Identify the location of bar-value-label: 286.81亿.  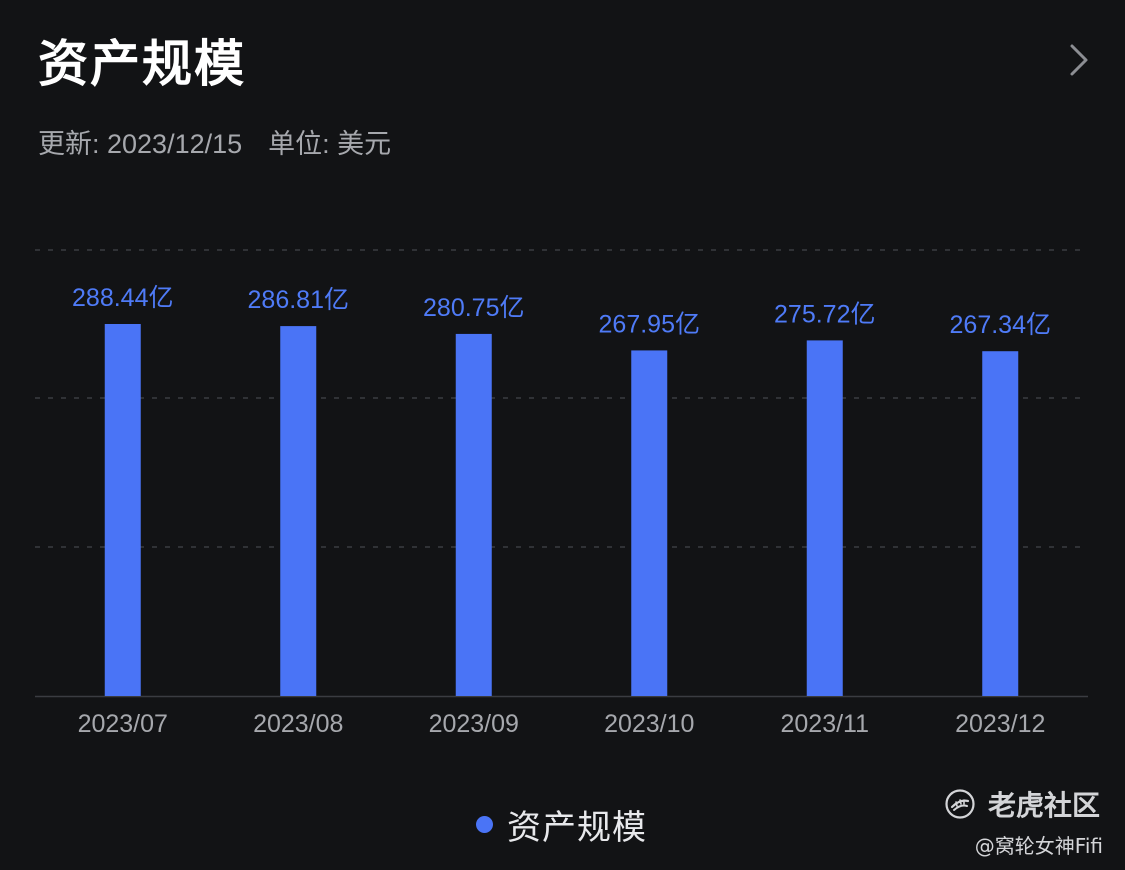
(298, 300).